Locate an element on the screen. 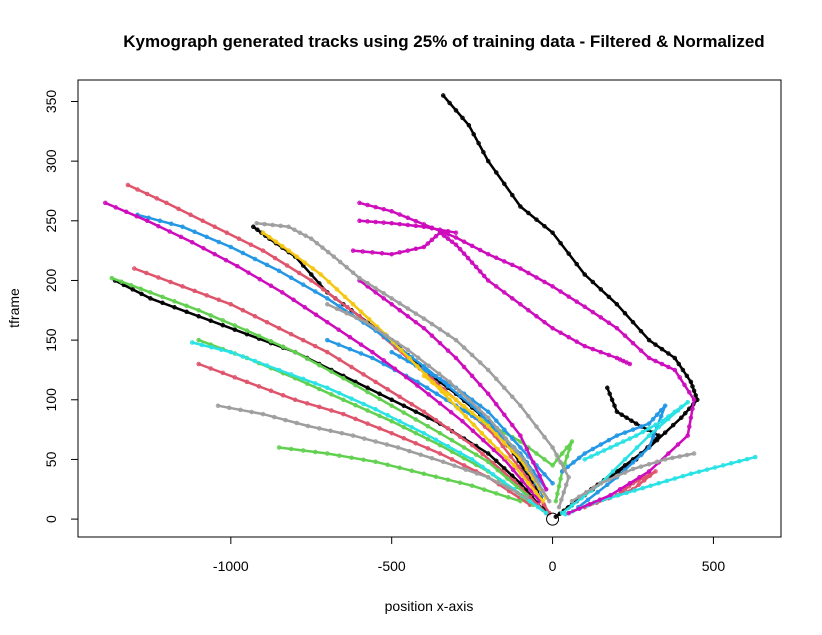 The image size is (822, 635). y-tick-label: 300 is located at coordinates (51, 161).